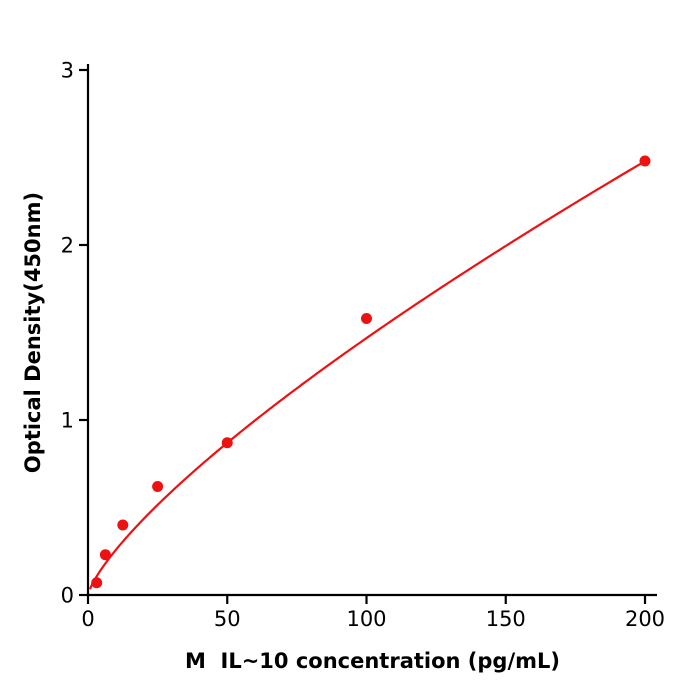 The width and height of the screenshot is (700, 700). Describe the element at coordinates (366, 619) in the screenshot. I see `x-tick-label: 100` at that location.